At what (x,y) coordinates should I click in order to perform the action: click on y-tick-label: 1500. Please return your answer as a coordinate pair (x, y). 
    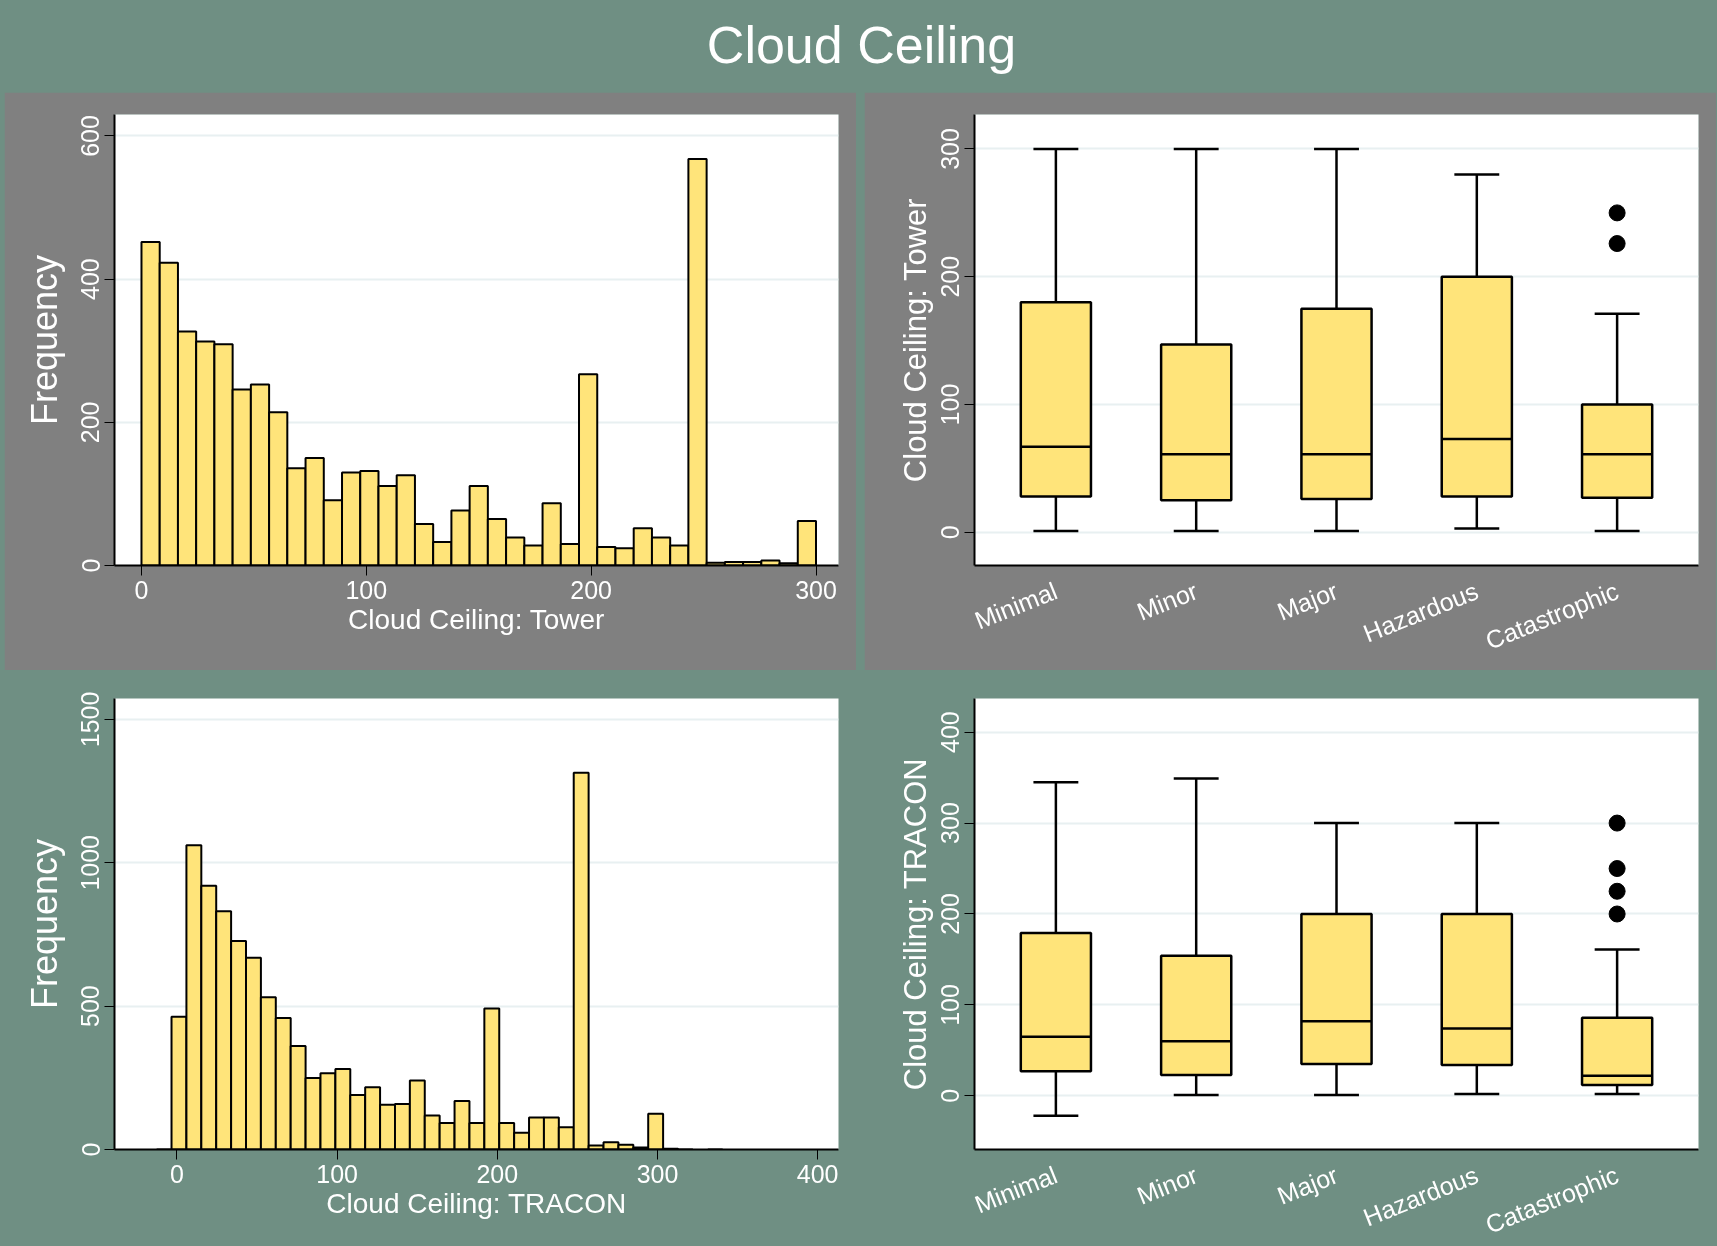
    Looking at the image, I should click on (90, 719).